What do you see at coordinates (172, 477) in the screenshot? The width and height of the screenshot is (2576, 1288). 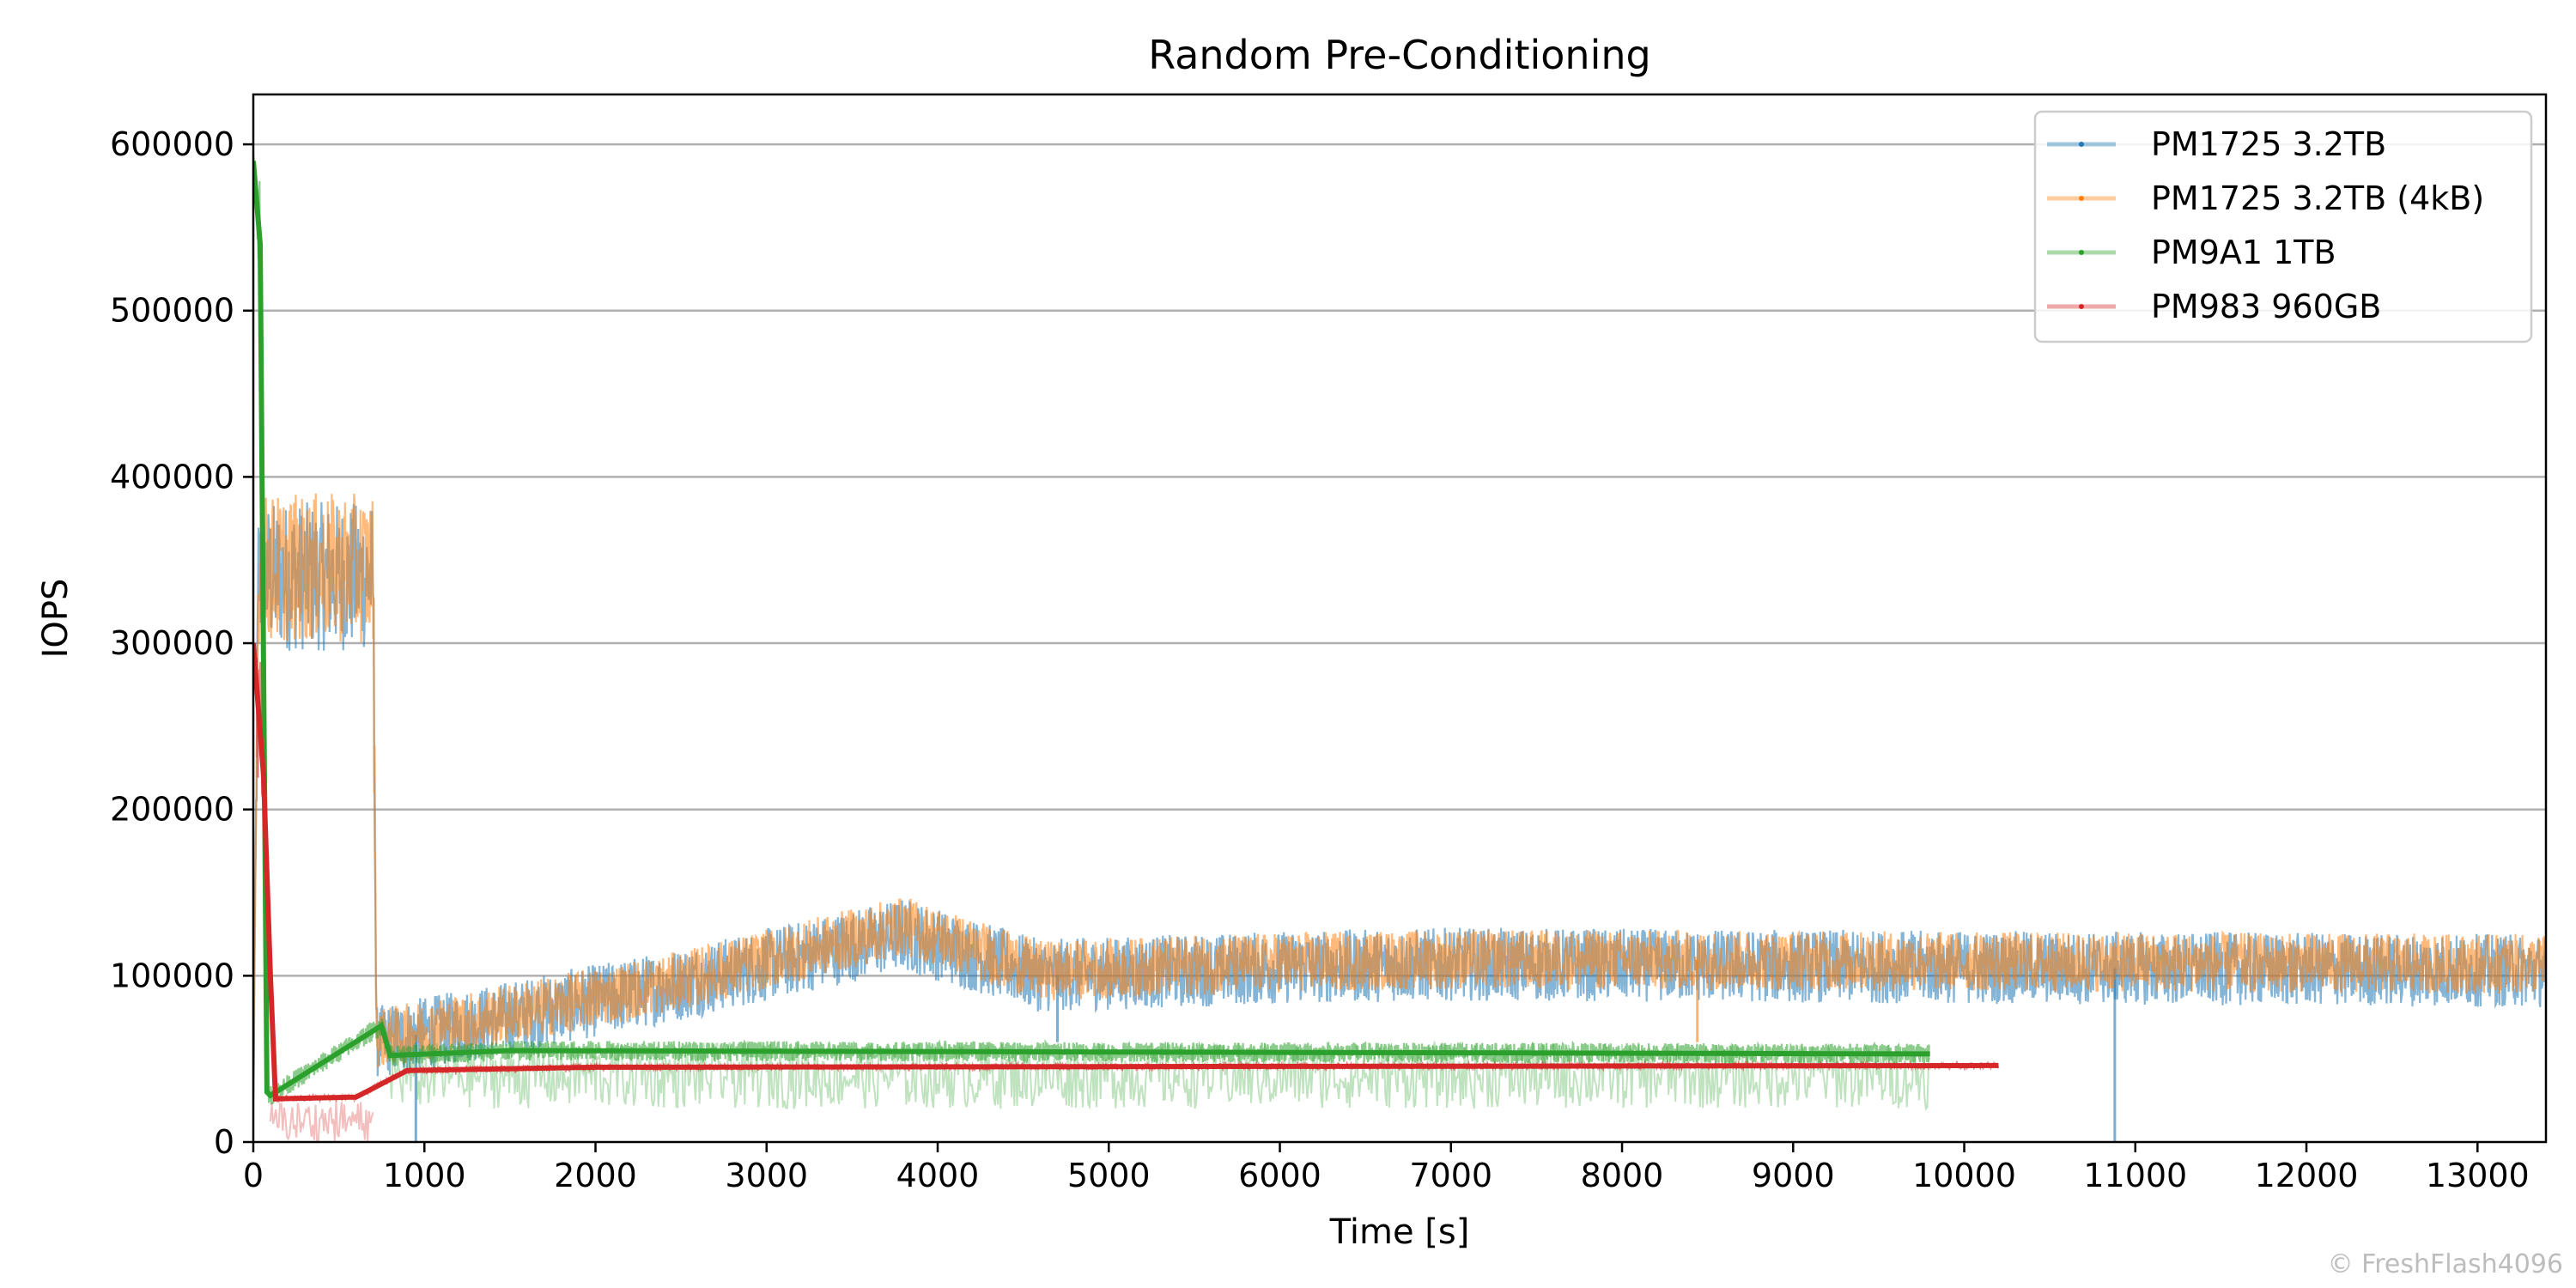 I see `y-tick-label: 400000` at bounding box center [172, 477].